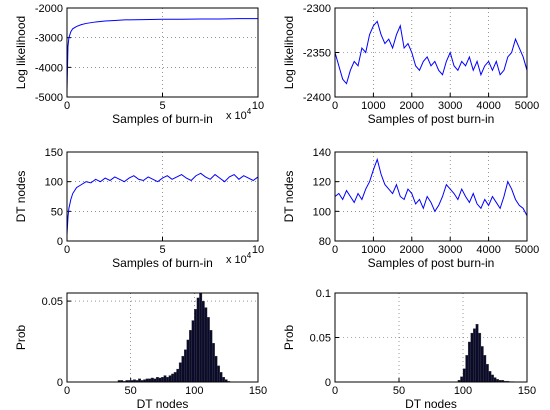  I want to click on y-tick-label: 140, so click(322, 153).